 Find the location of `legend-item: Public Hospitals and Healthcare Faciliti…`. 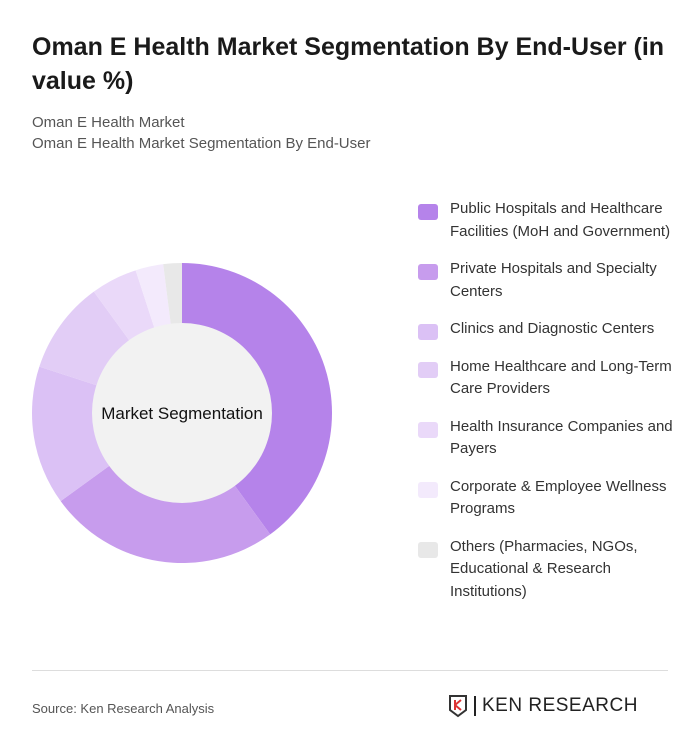

legend-item: Public Hospitals and Healthcare Faciliti… is located at coordinates (548, 220).